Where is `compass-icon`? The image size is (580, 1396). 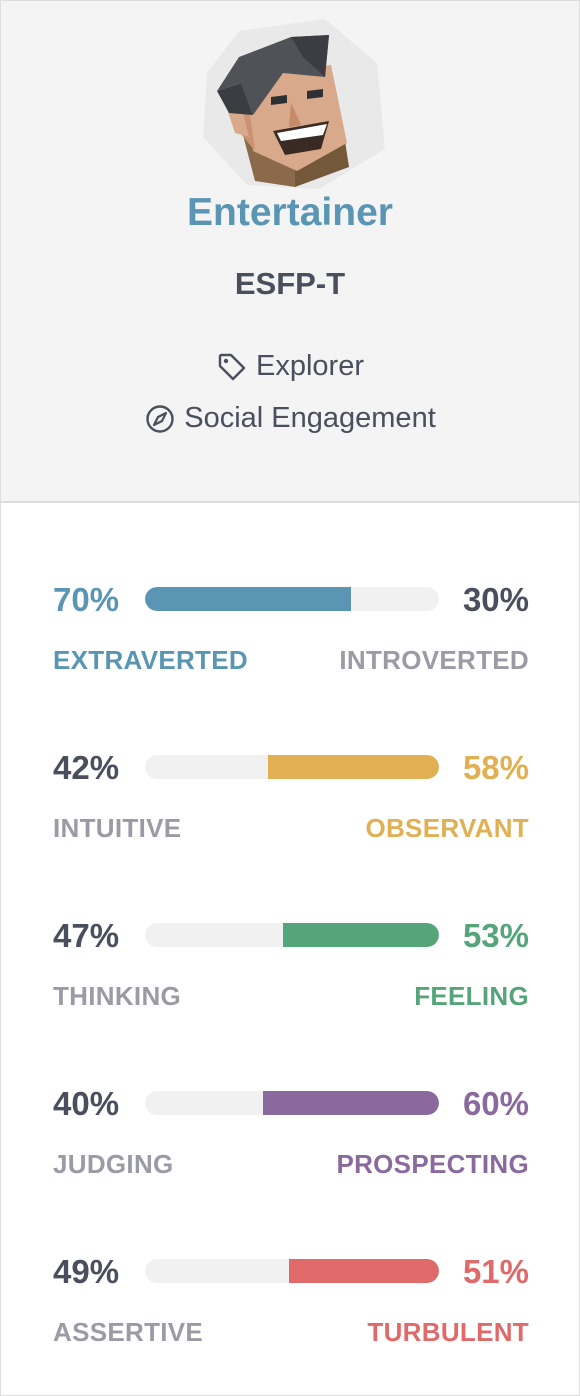 compass-icon is located at coordinates (160, 418).